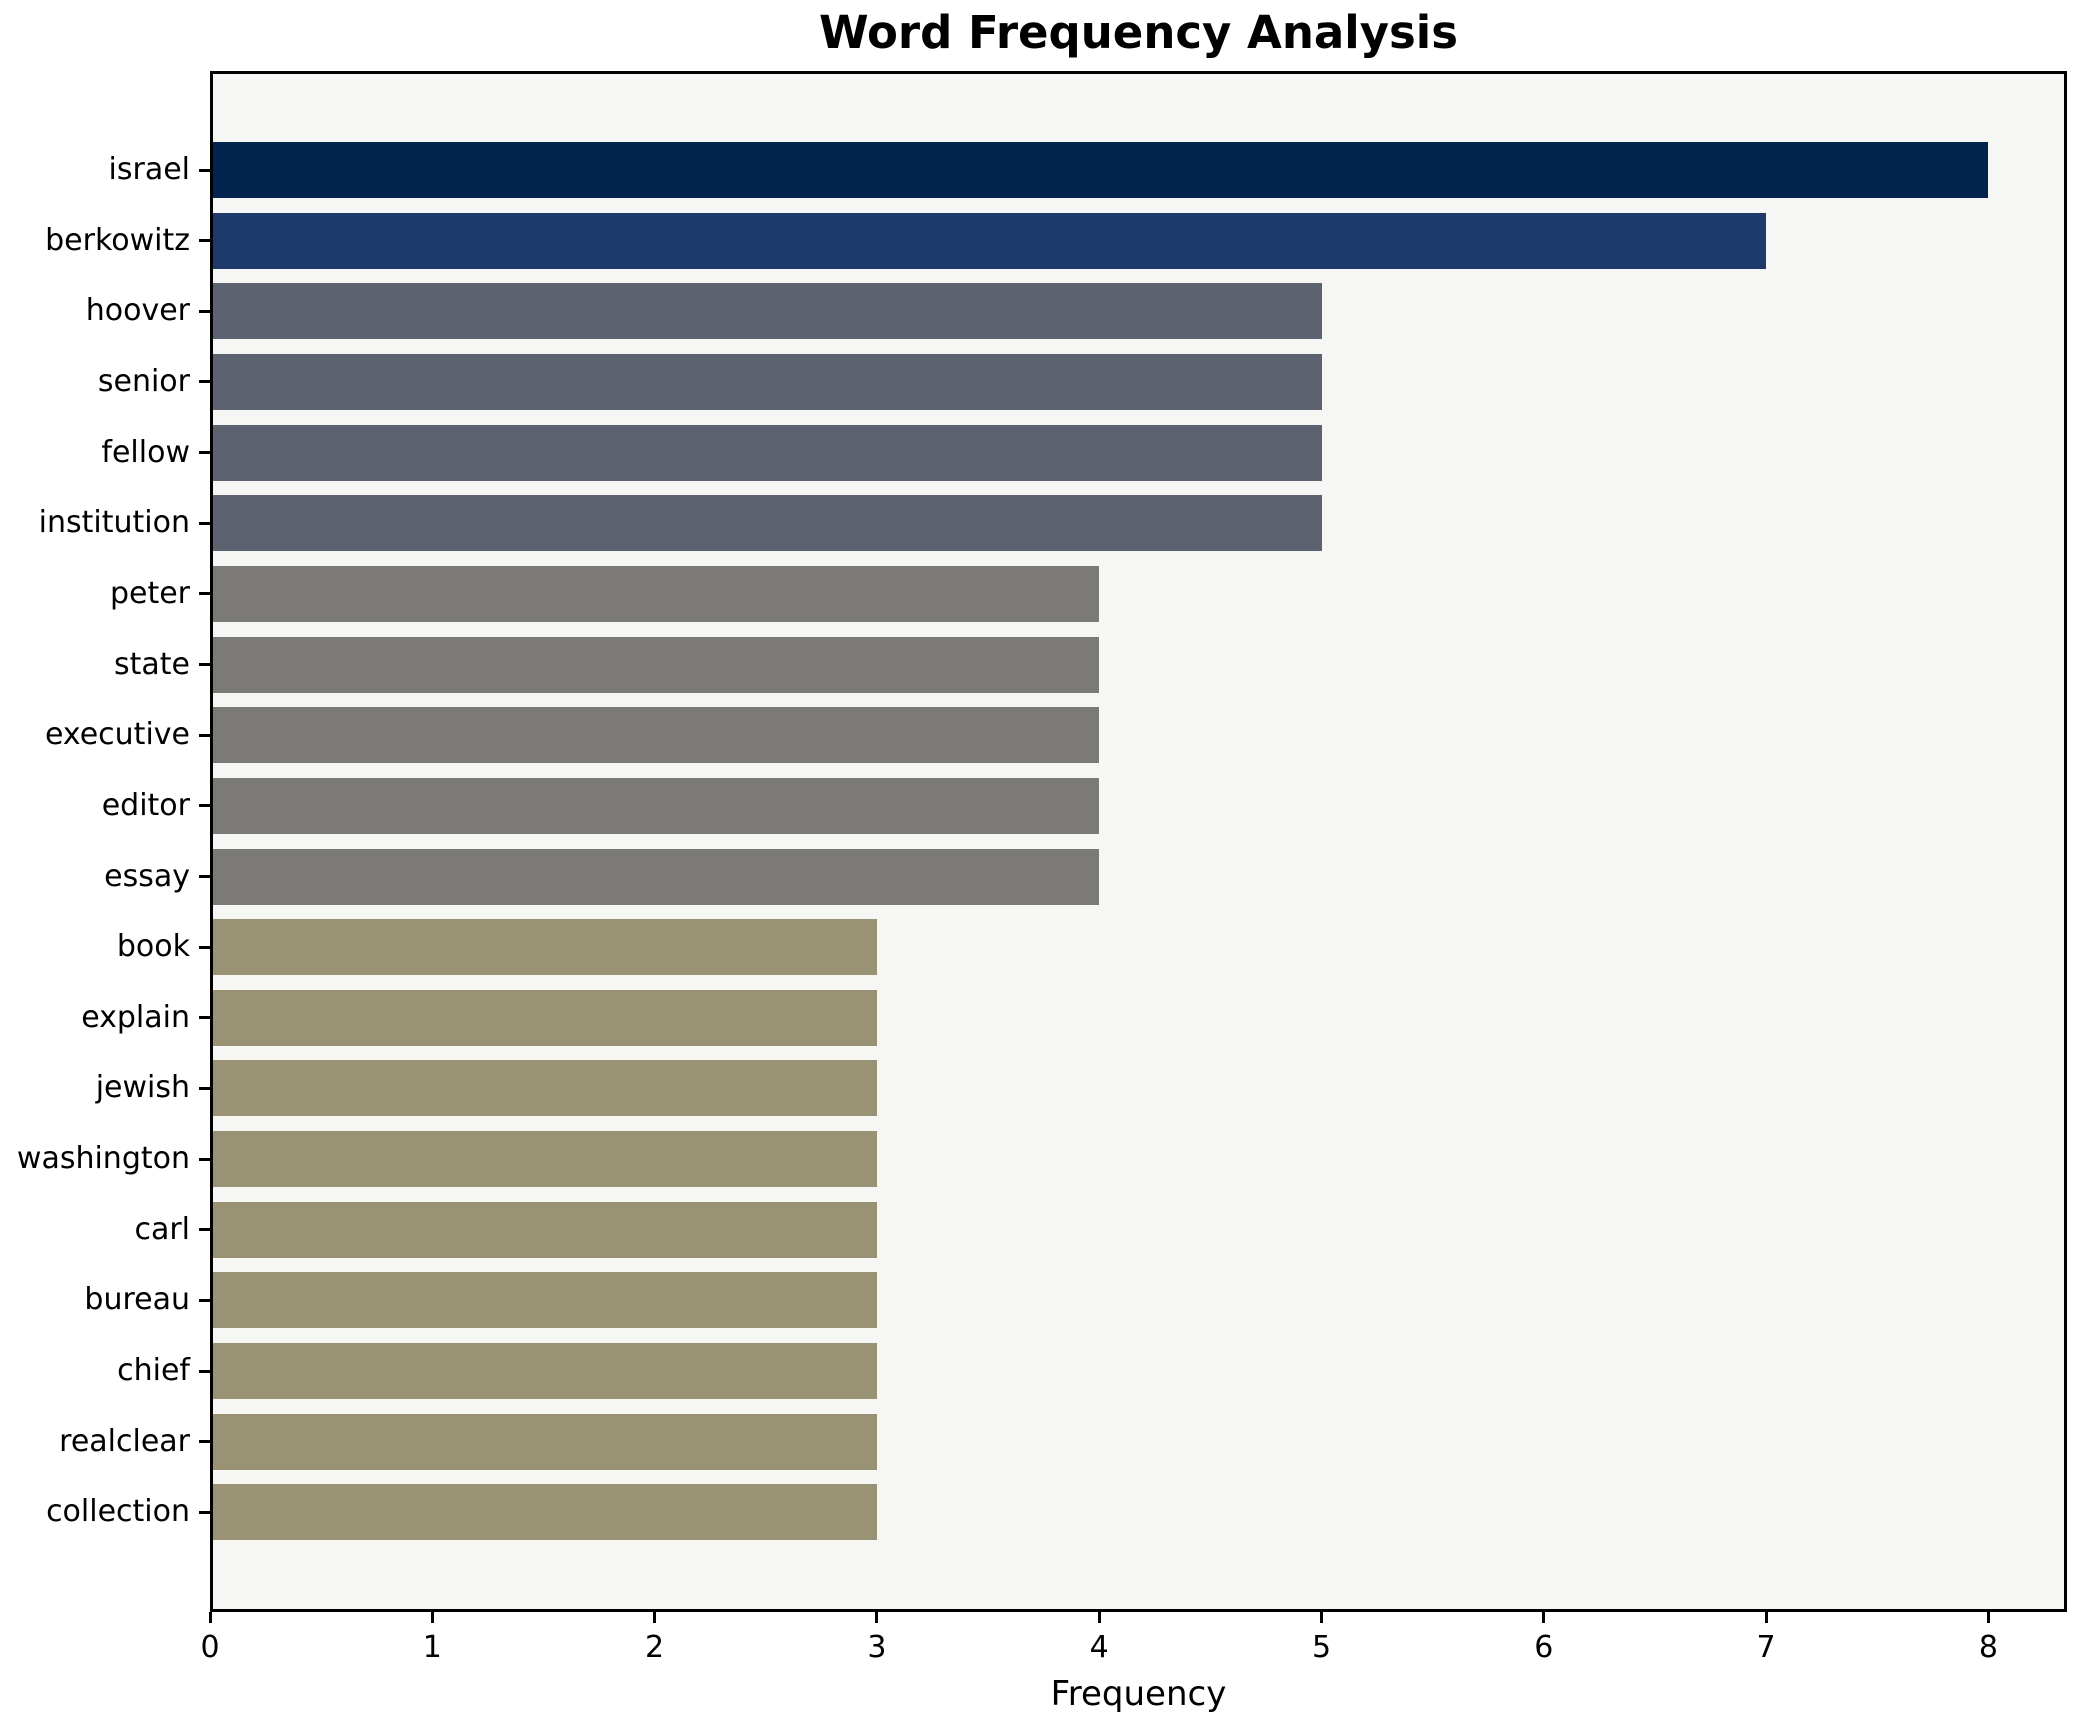 Image resolution: width=2088 pixels, height=1722 pixels. I want to click on x-tick-label-2: 2, so click(655, 1647).